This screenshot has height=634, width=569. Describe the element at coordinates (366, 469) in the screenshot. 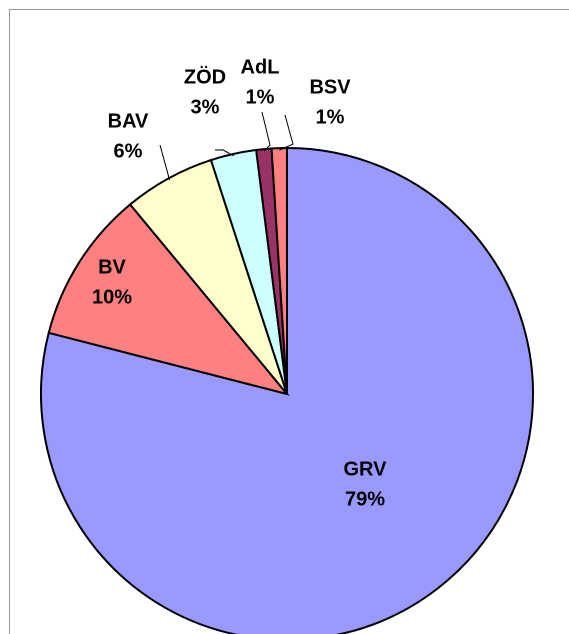

I see `slice-name: GRV` at that location.